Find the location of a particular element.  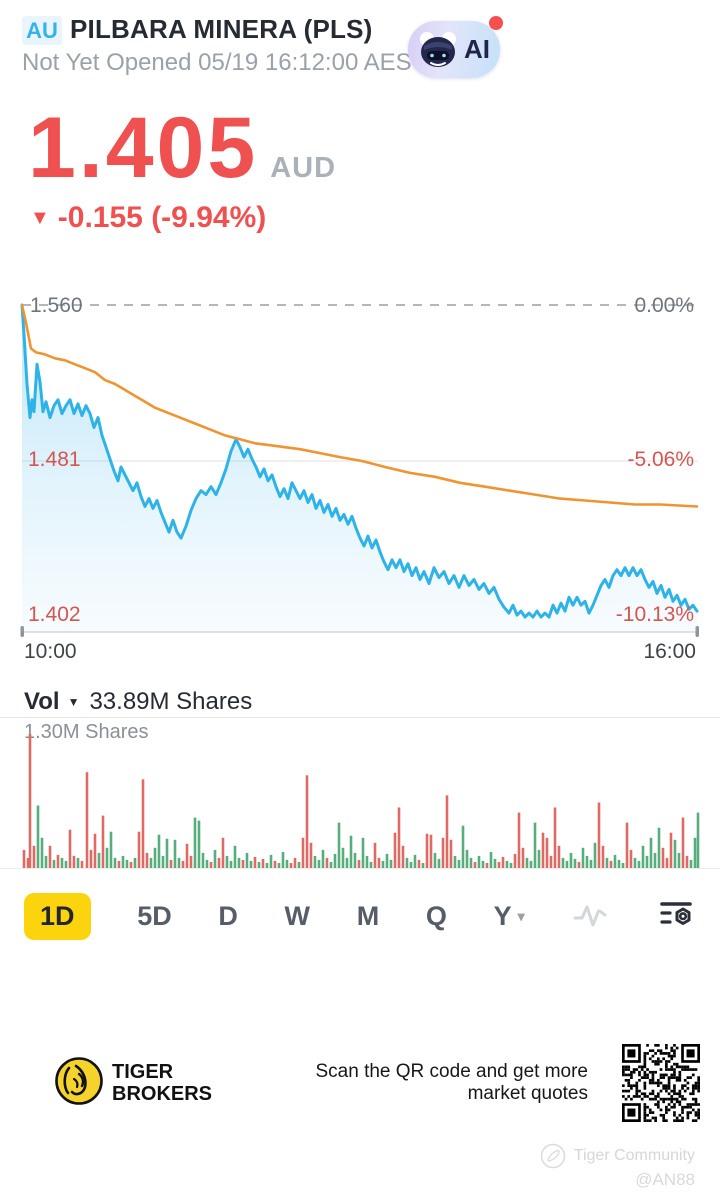

ai-assistant-button: AI is located at coordinates (454, 49).